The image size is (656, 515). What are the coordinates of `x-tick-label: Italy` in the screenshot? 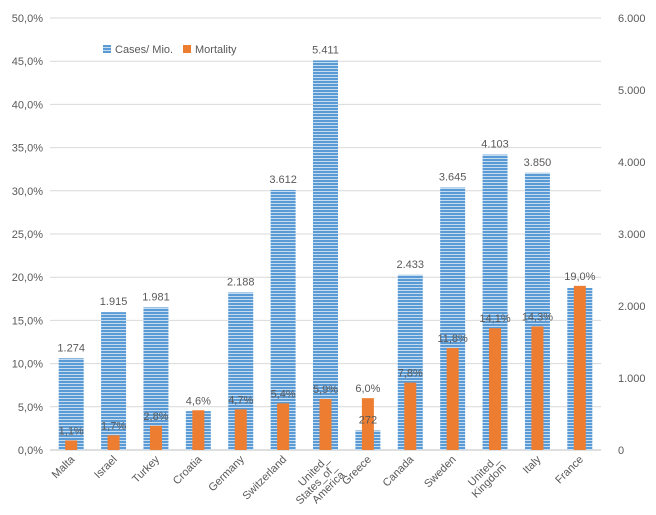 It's located at (532, 464).